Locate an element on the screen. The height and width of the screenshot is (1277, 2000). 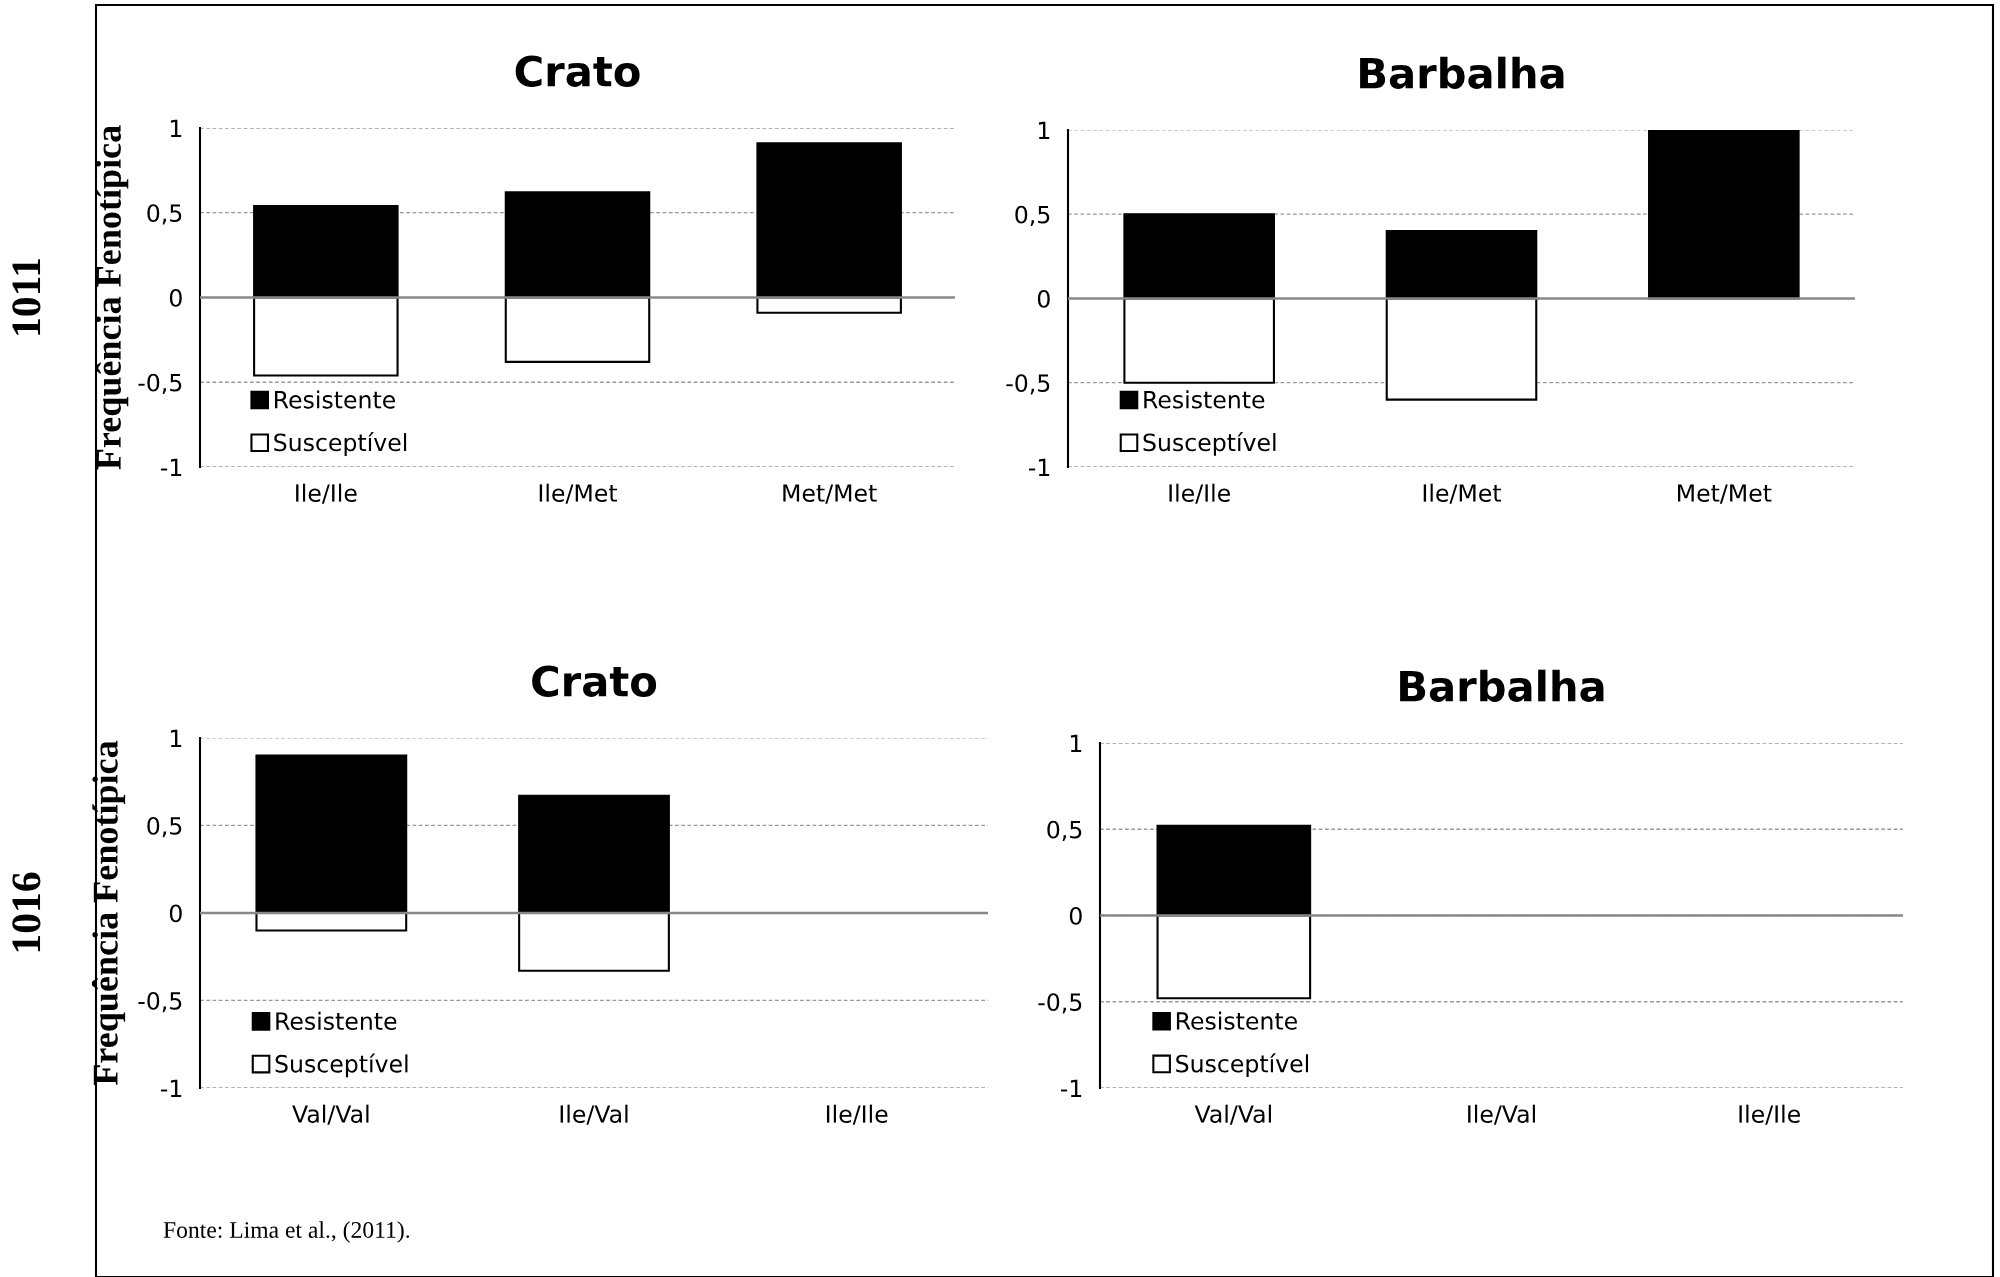
text: 1016 is located at coordinates (26, 912).